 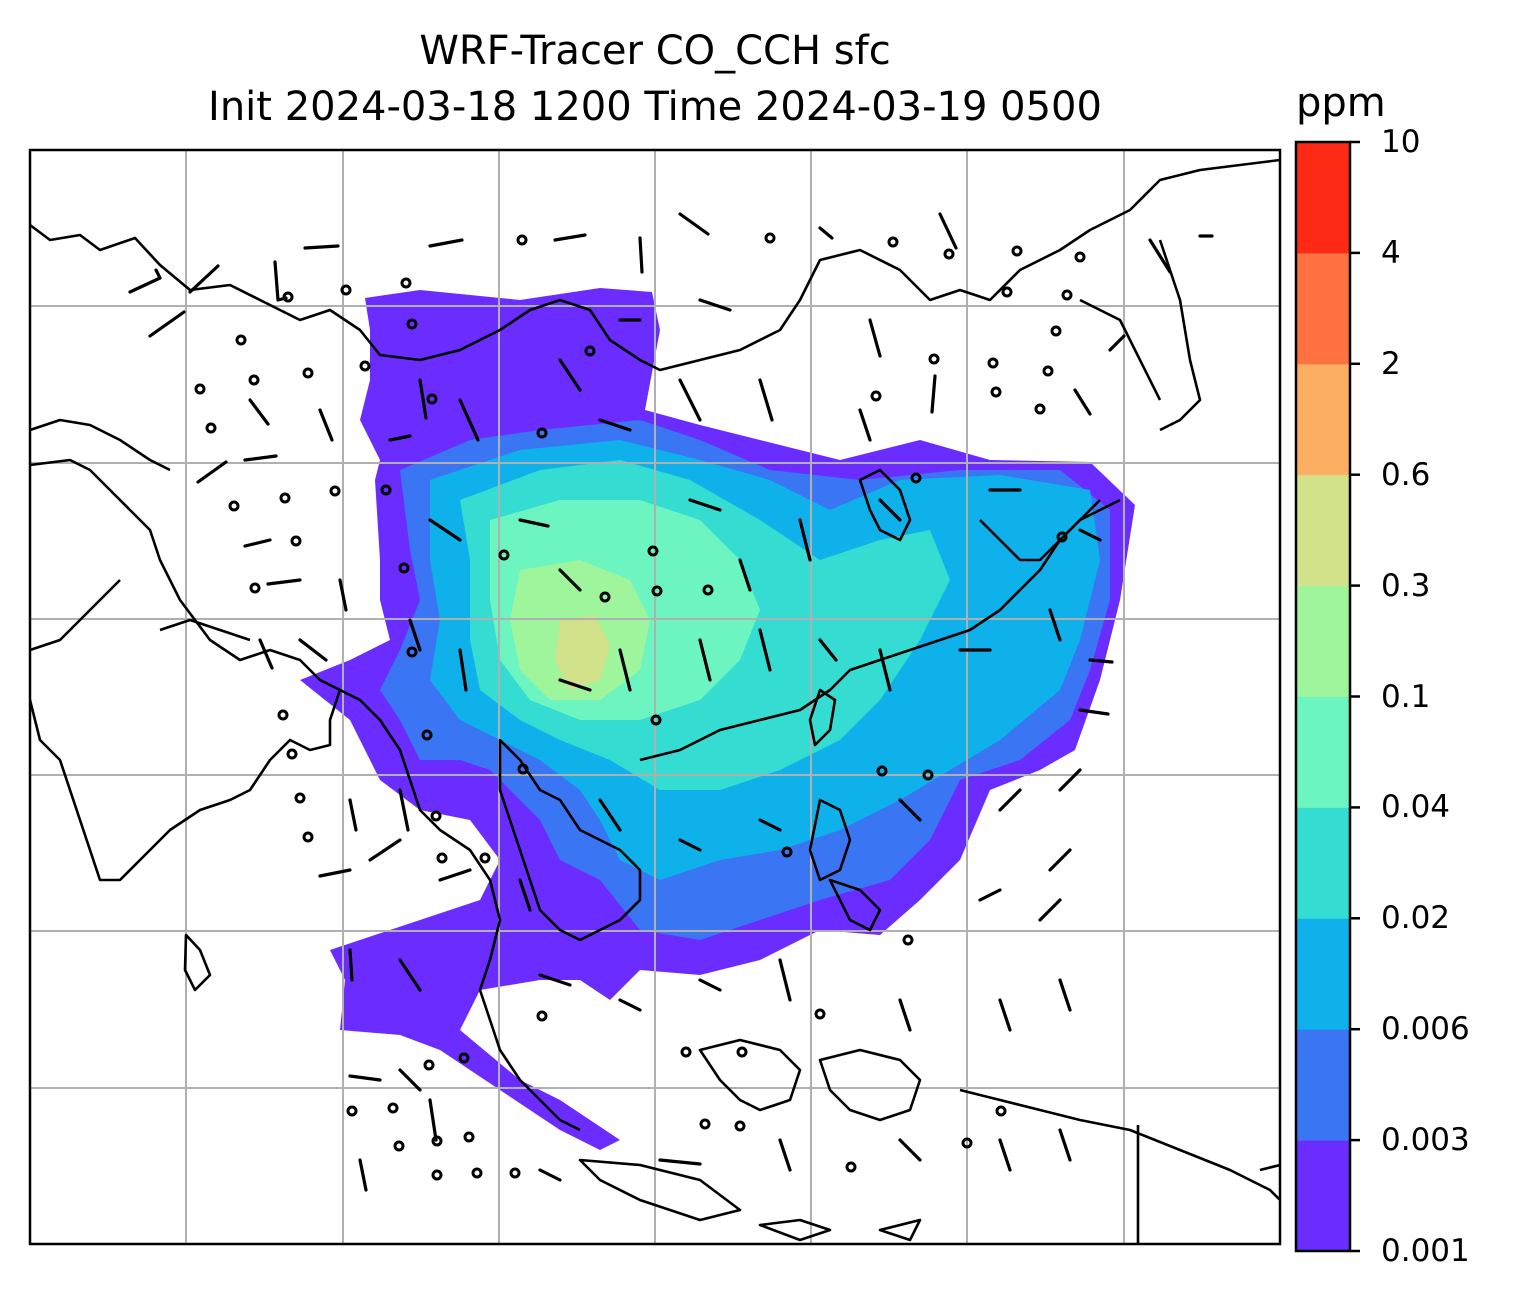 What do you see at coordinates (1406, 585) in the screenshot?
I see `colorbar-tick-label: 0.3` at bounding box center [1406, 585].